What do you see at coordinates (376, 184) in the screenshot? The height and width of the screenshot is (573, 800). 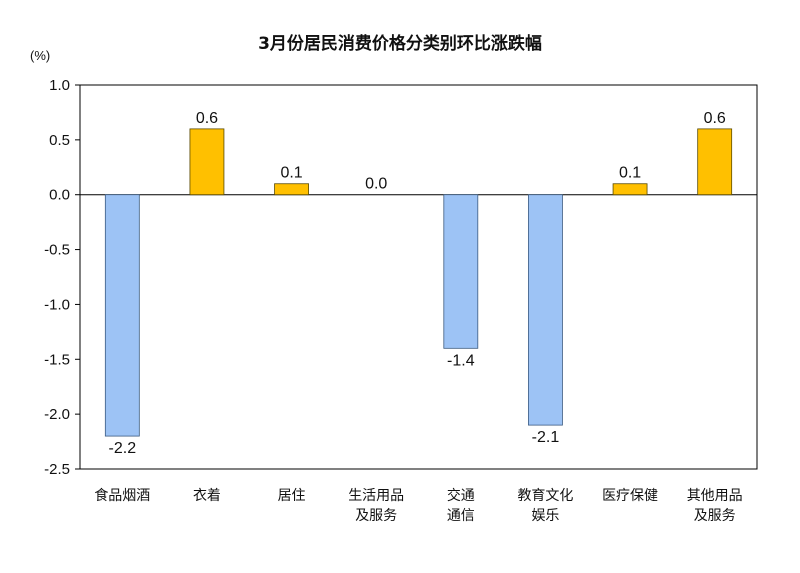 I see `data-label: 0.0` at bounding box center [376, 184].